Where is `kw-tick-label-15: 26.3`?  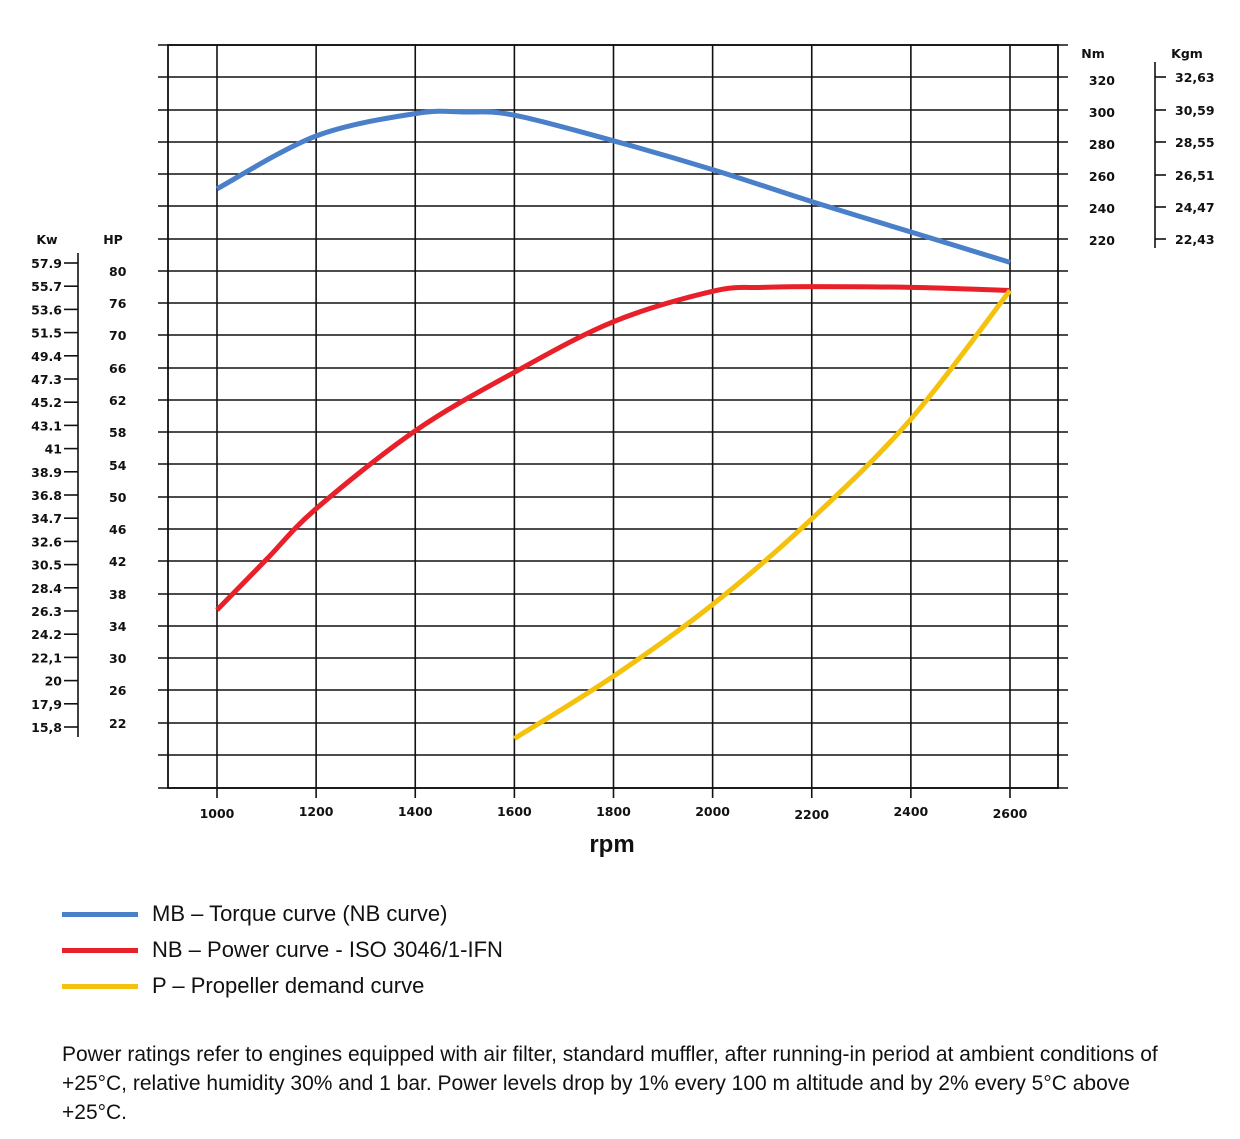 kw-tick-label-15: 26.3 is located at coordinates (46, 611).